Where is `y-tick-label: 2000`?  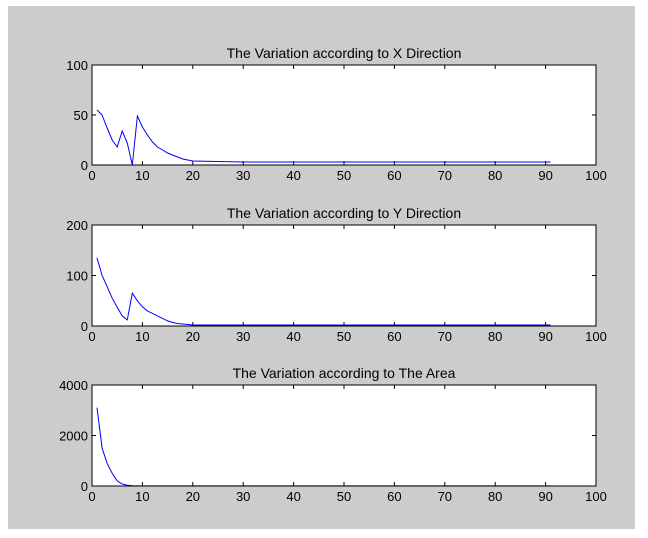 y-tick-label: 2000 is located at coordinates (73, 436).